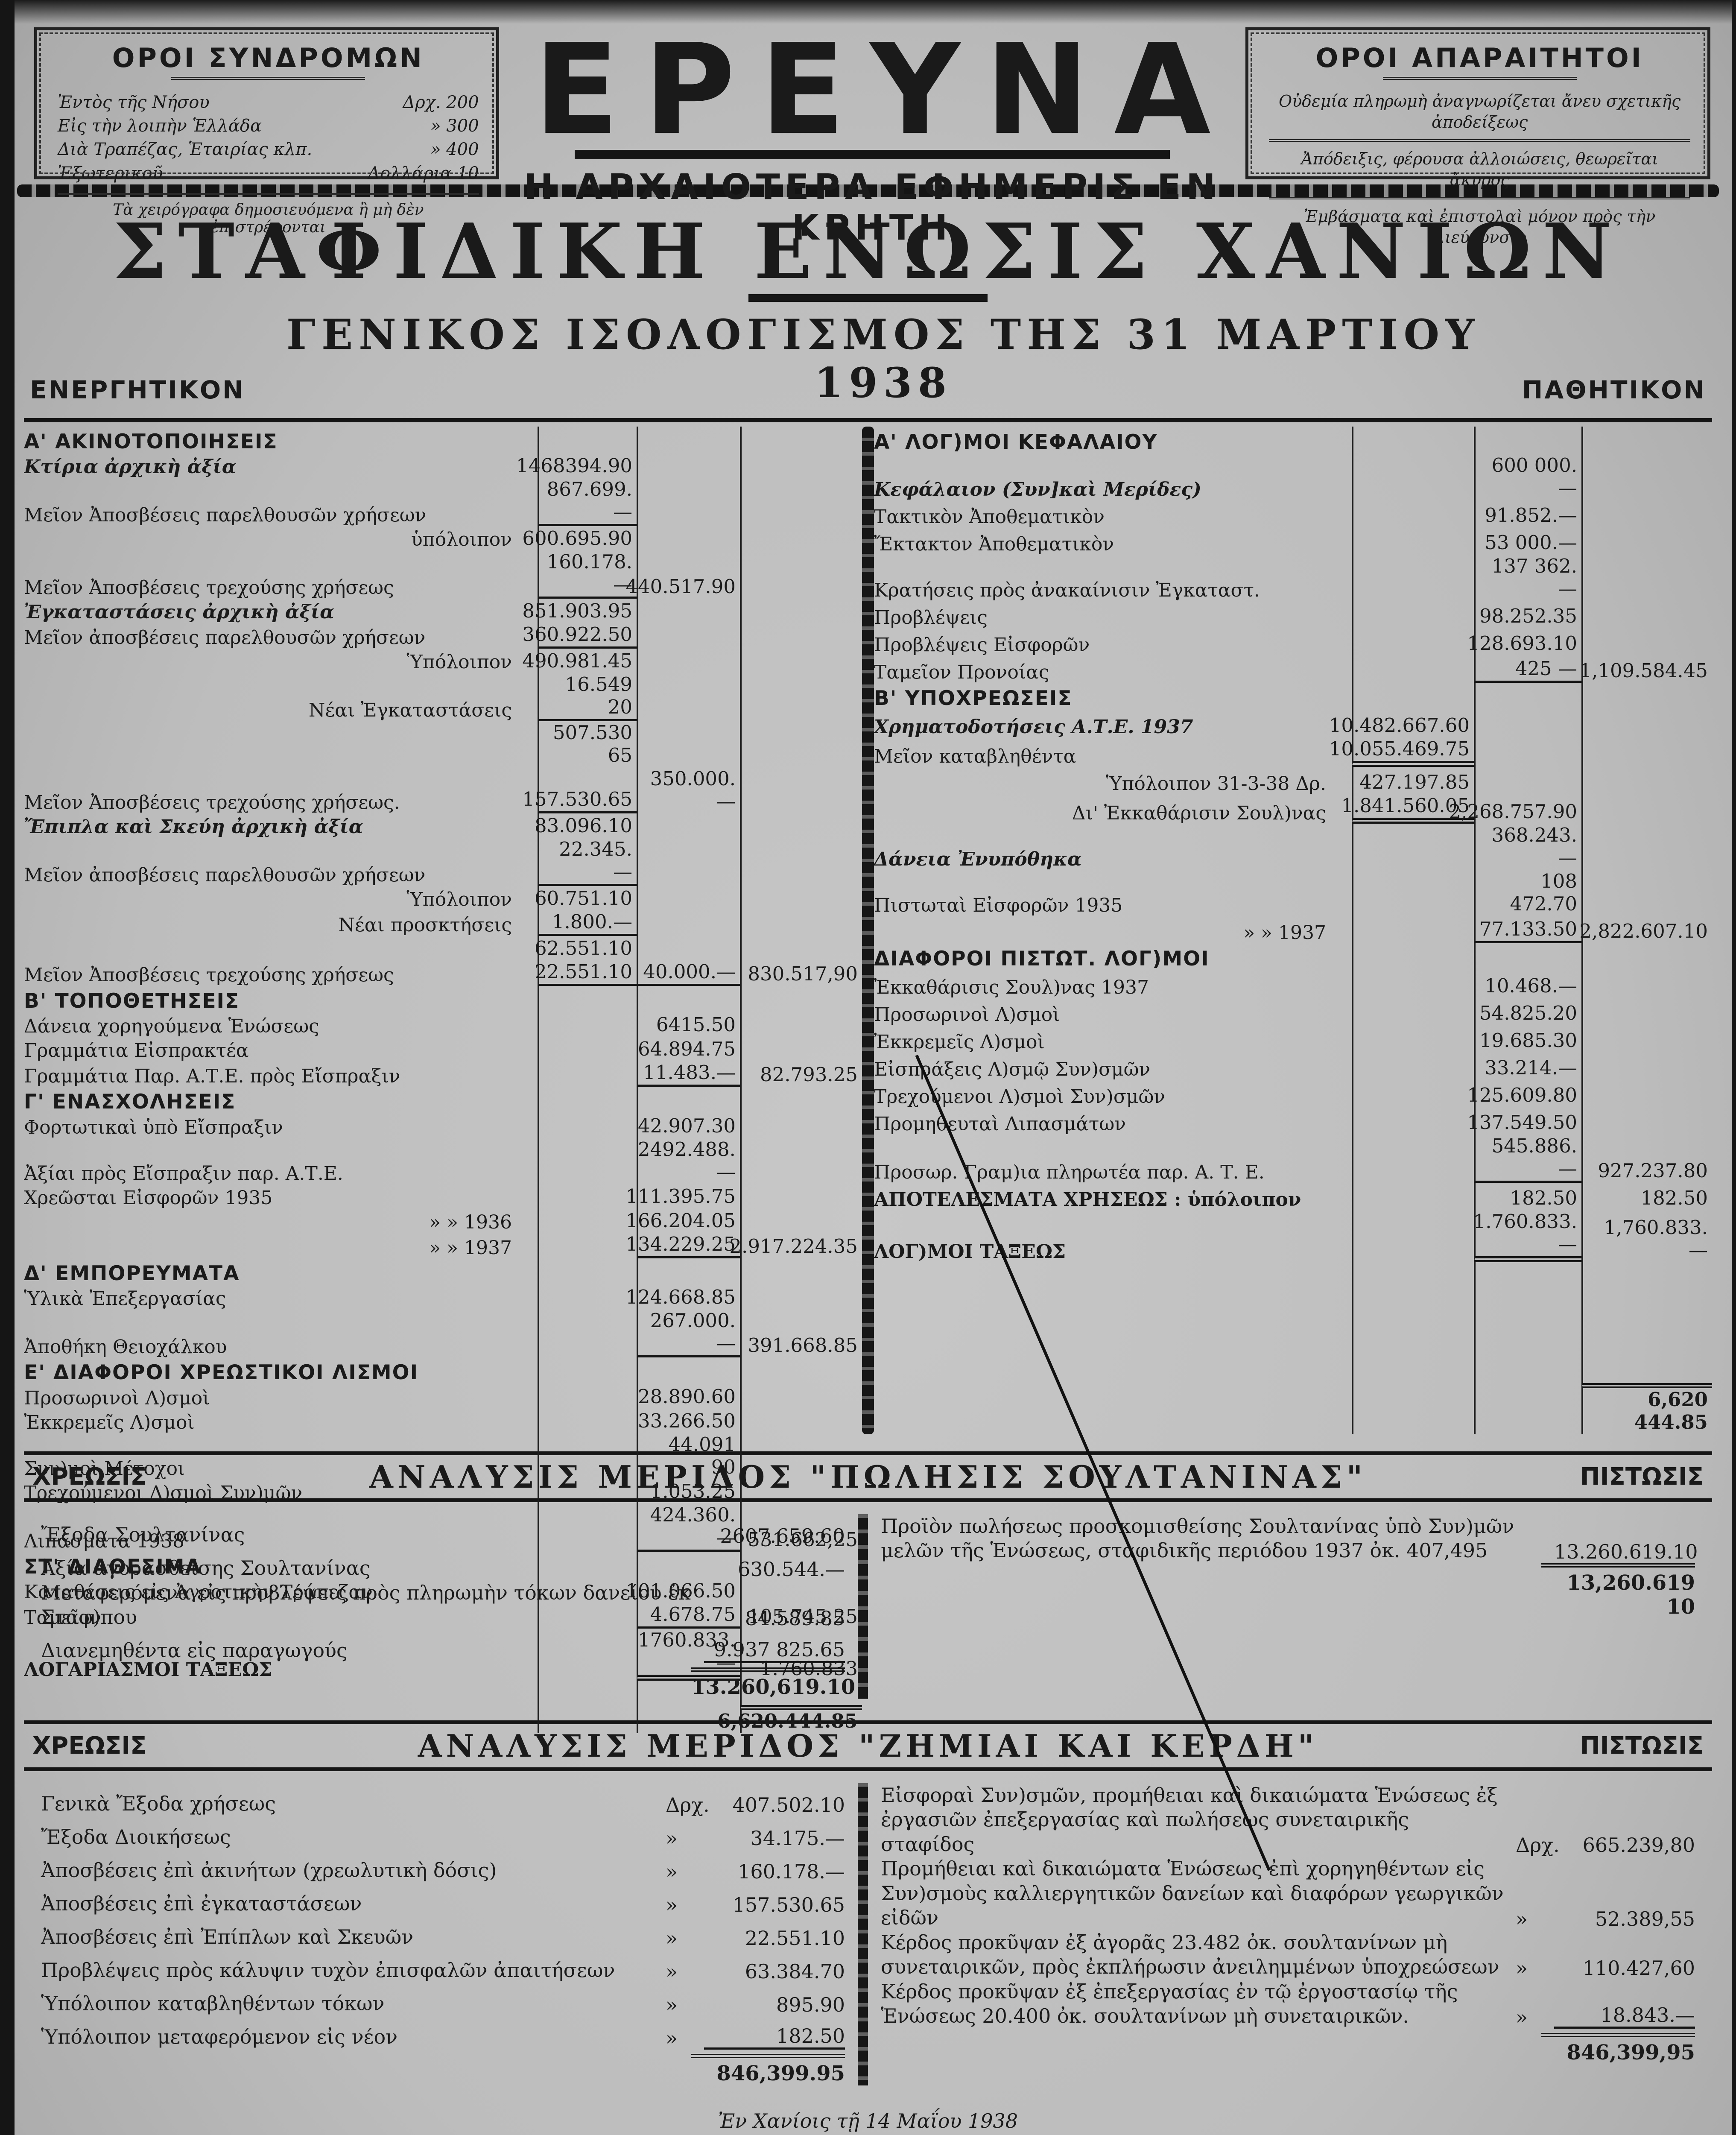  What do you see at coordinates (269, 173) in the screenshot?
I see `subscription-term-row: Ἐξωτερικοῦ Δολλάρια 10` at bounding box center [269, 173].